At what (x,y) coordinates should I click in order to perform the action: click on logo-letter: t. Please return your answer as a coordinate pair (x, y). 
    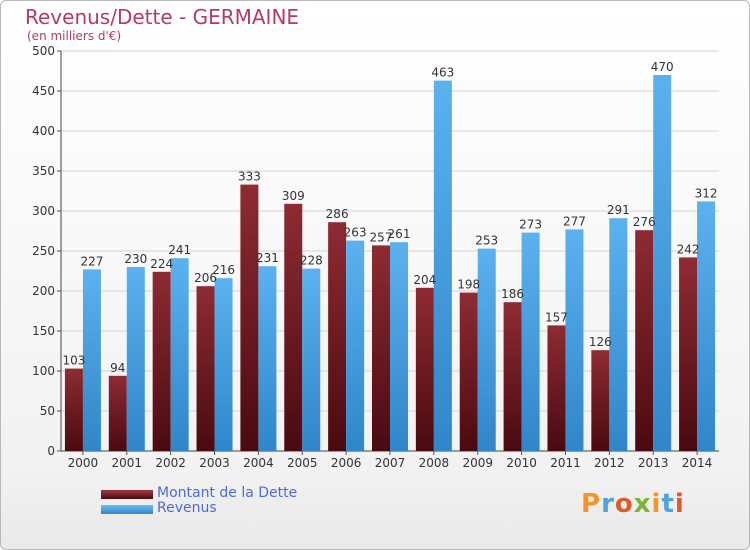
    Looking at the image, I should click on (668, 504).